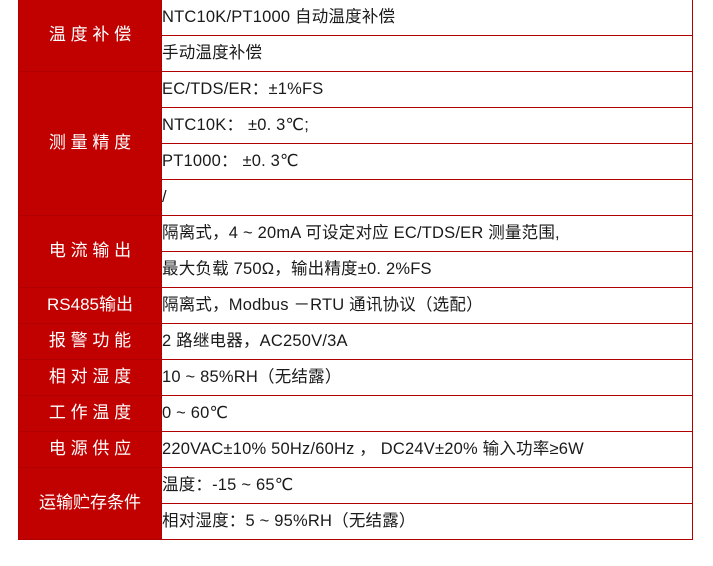  I want to click on spec-value-text: 0 ~ 60℃, so click(195, 413).